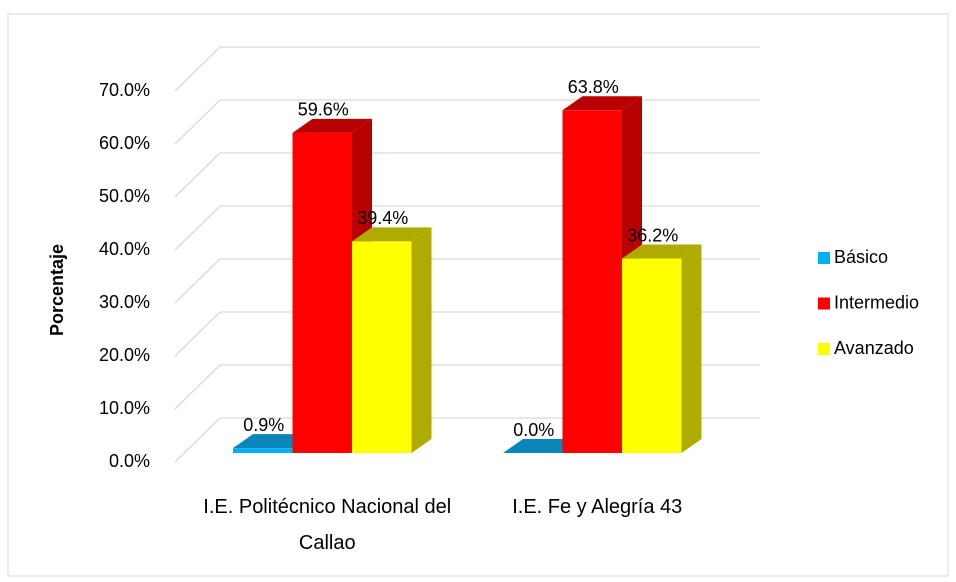 The image size is (956, 582). I want to click on y-tick-label: 0.0%, so click(129, 461).